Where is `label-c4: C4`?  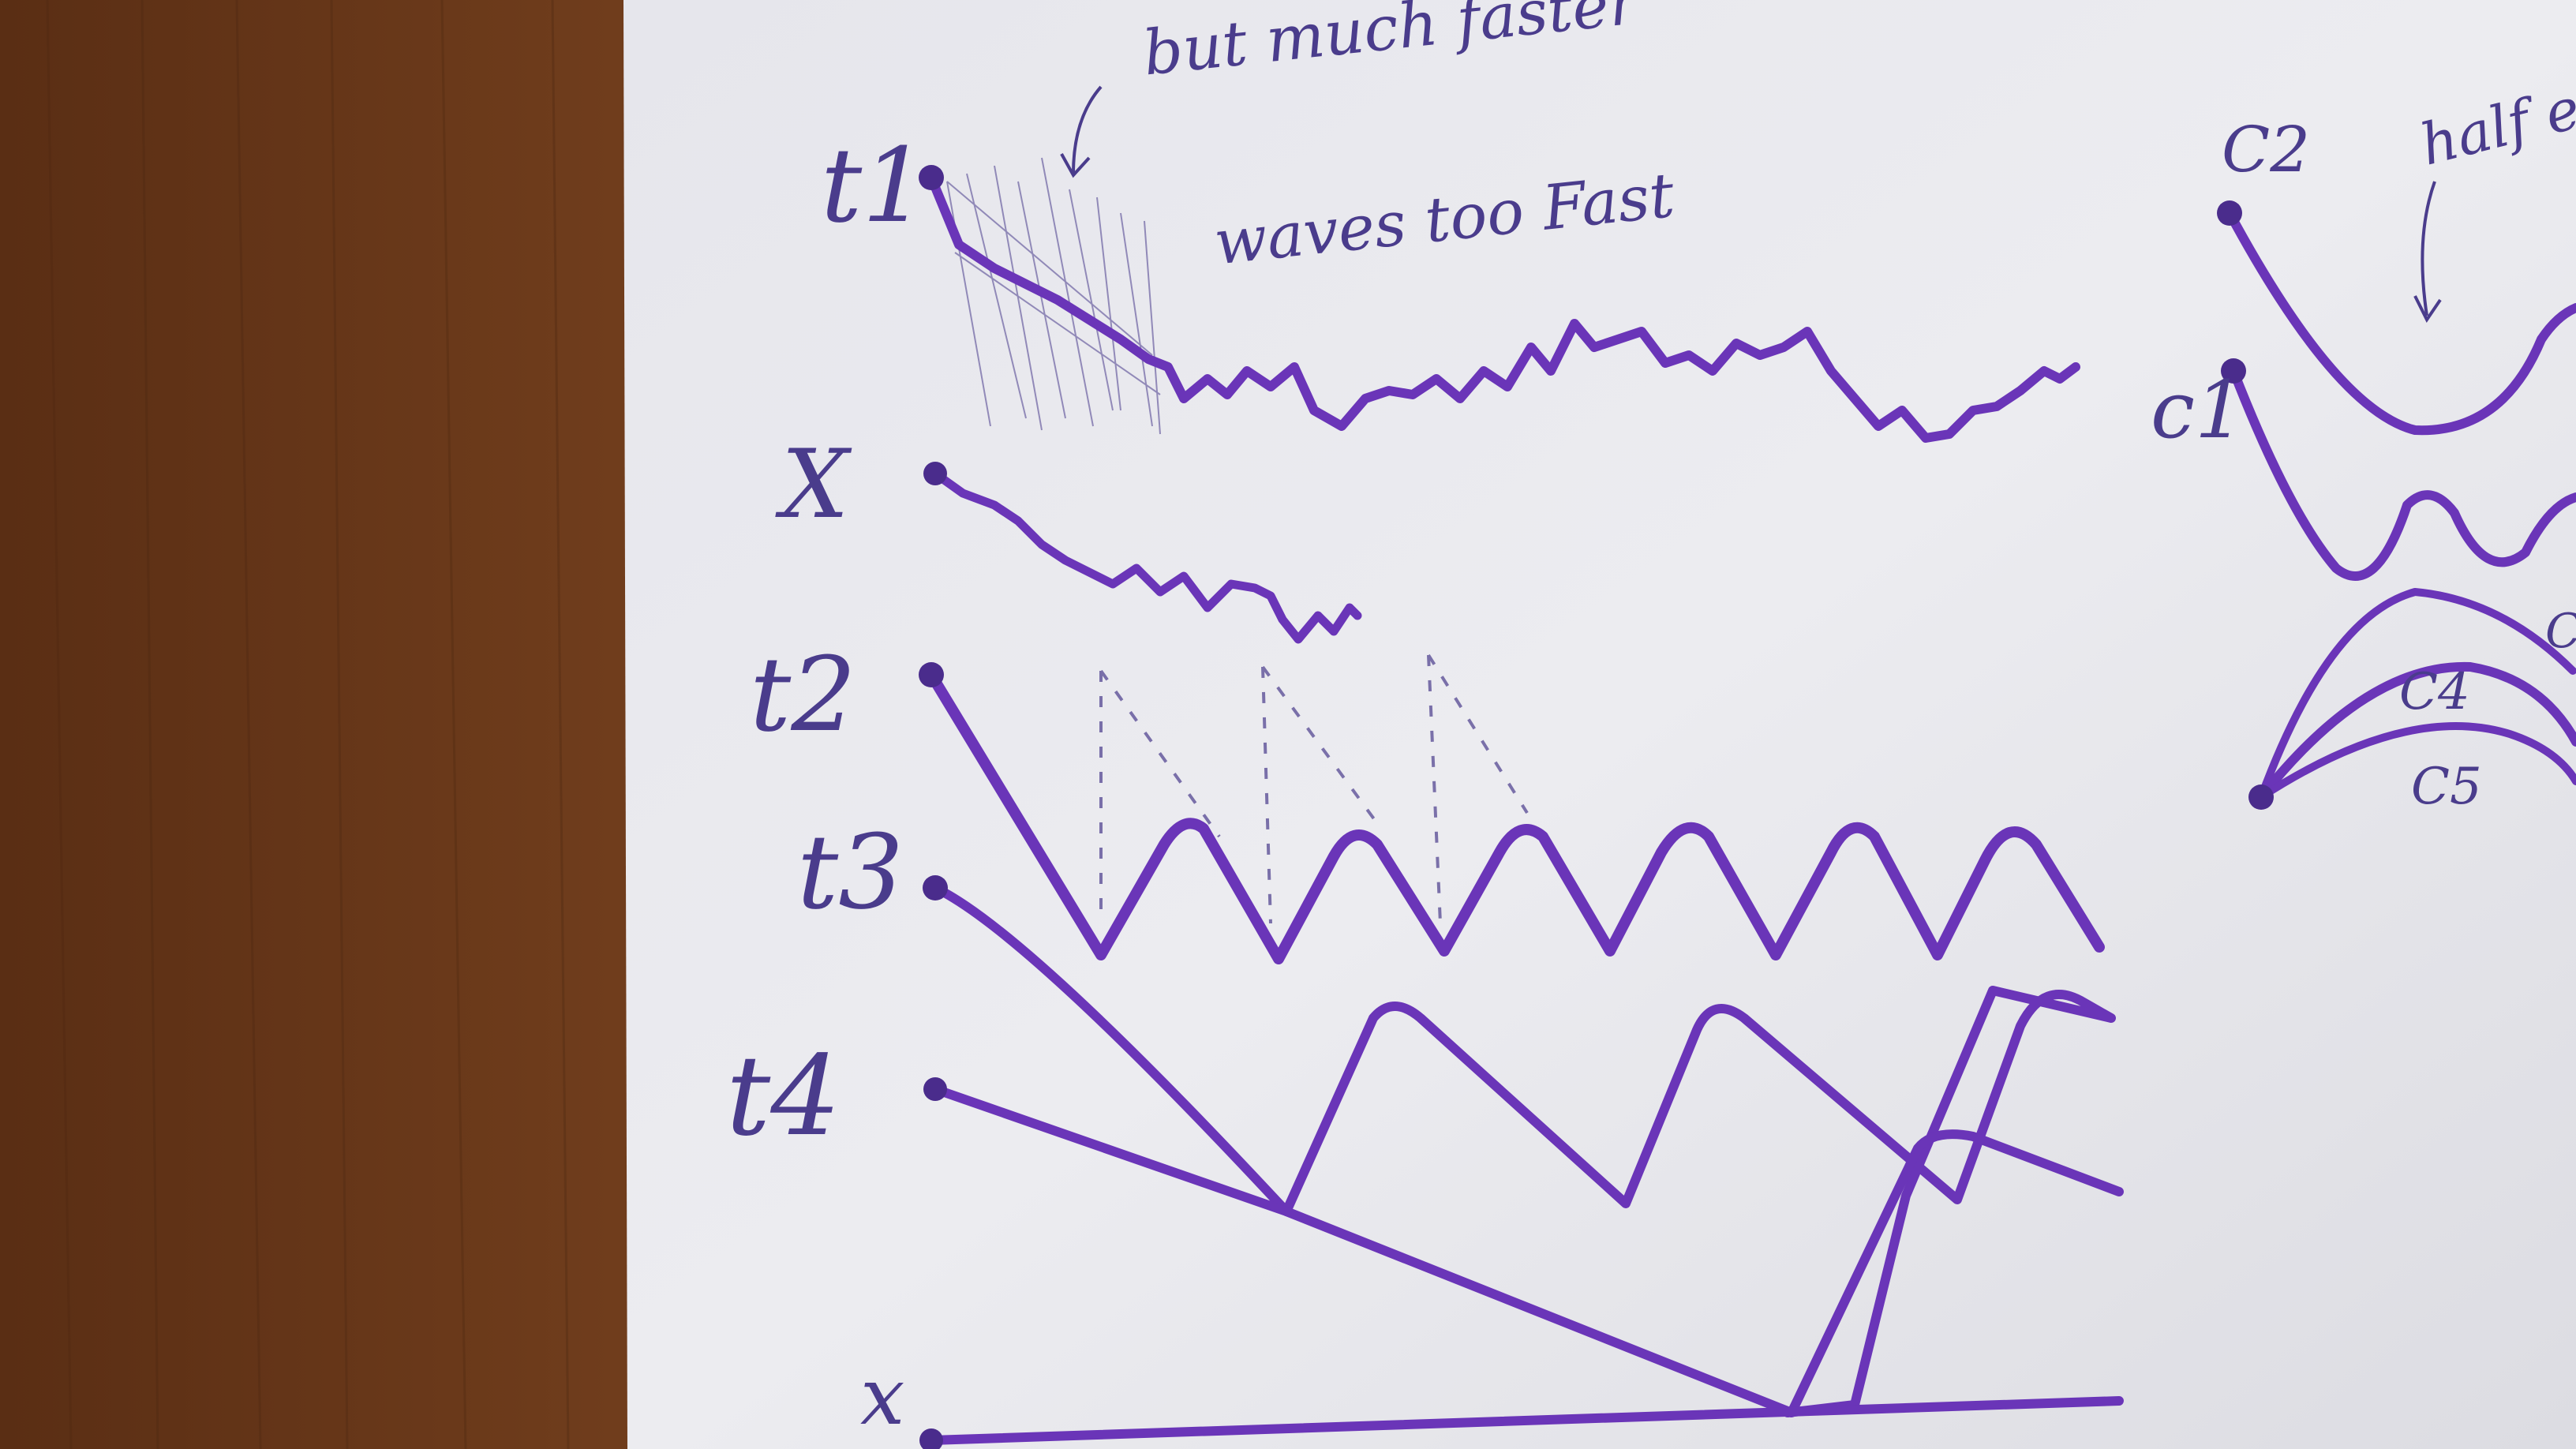
label-c4: C4 is located at coordinates (2434, 692).